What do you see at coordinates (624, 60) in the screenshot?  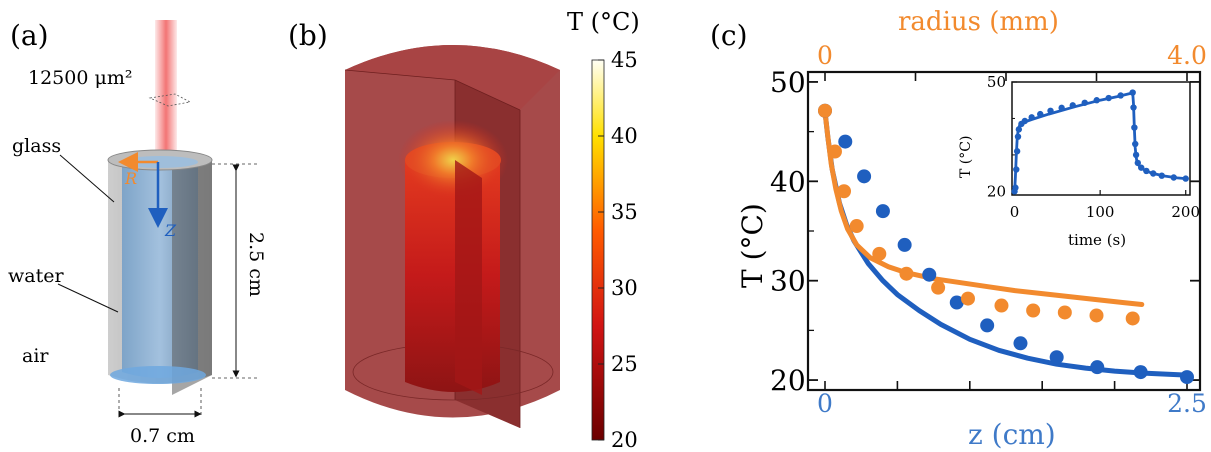 I see `colorbar-tick-label: 45` at bounding box center [624, 60].